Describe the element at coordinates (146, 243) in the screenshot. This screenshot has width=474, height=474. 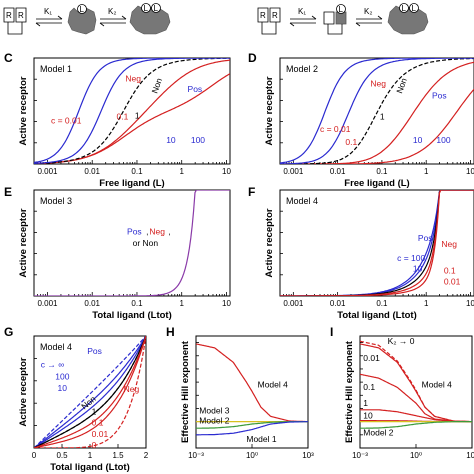
I see `chart-annotation: or Non` at that location.